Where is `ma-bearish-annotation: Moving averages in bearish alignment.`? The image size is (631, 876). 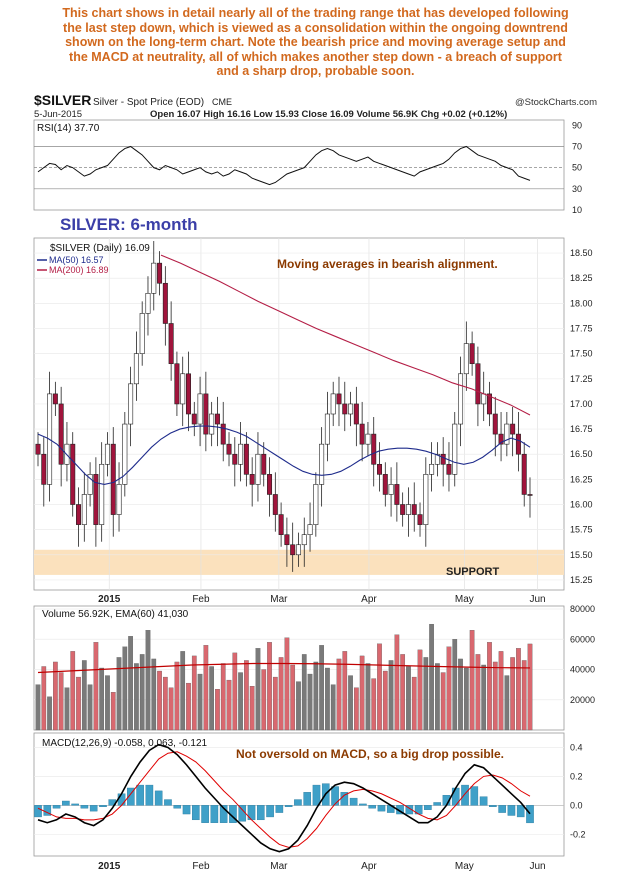 ma-bearish-annotation: Moving averages in bearish alignment. is located at coordinates (387, 264).